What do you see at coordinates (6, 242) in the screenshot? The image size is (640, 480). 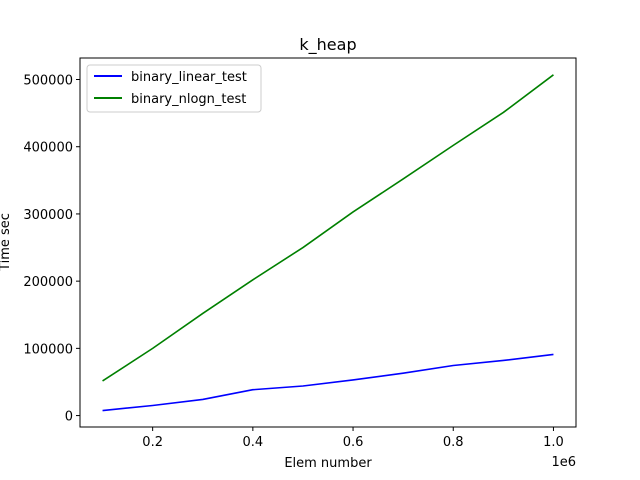 I see `y-axis-label: Time sec` at bounding box center [6, 242].